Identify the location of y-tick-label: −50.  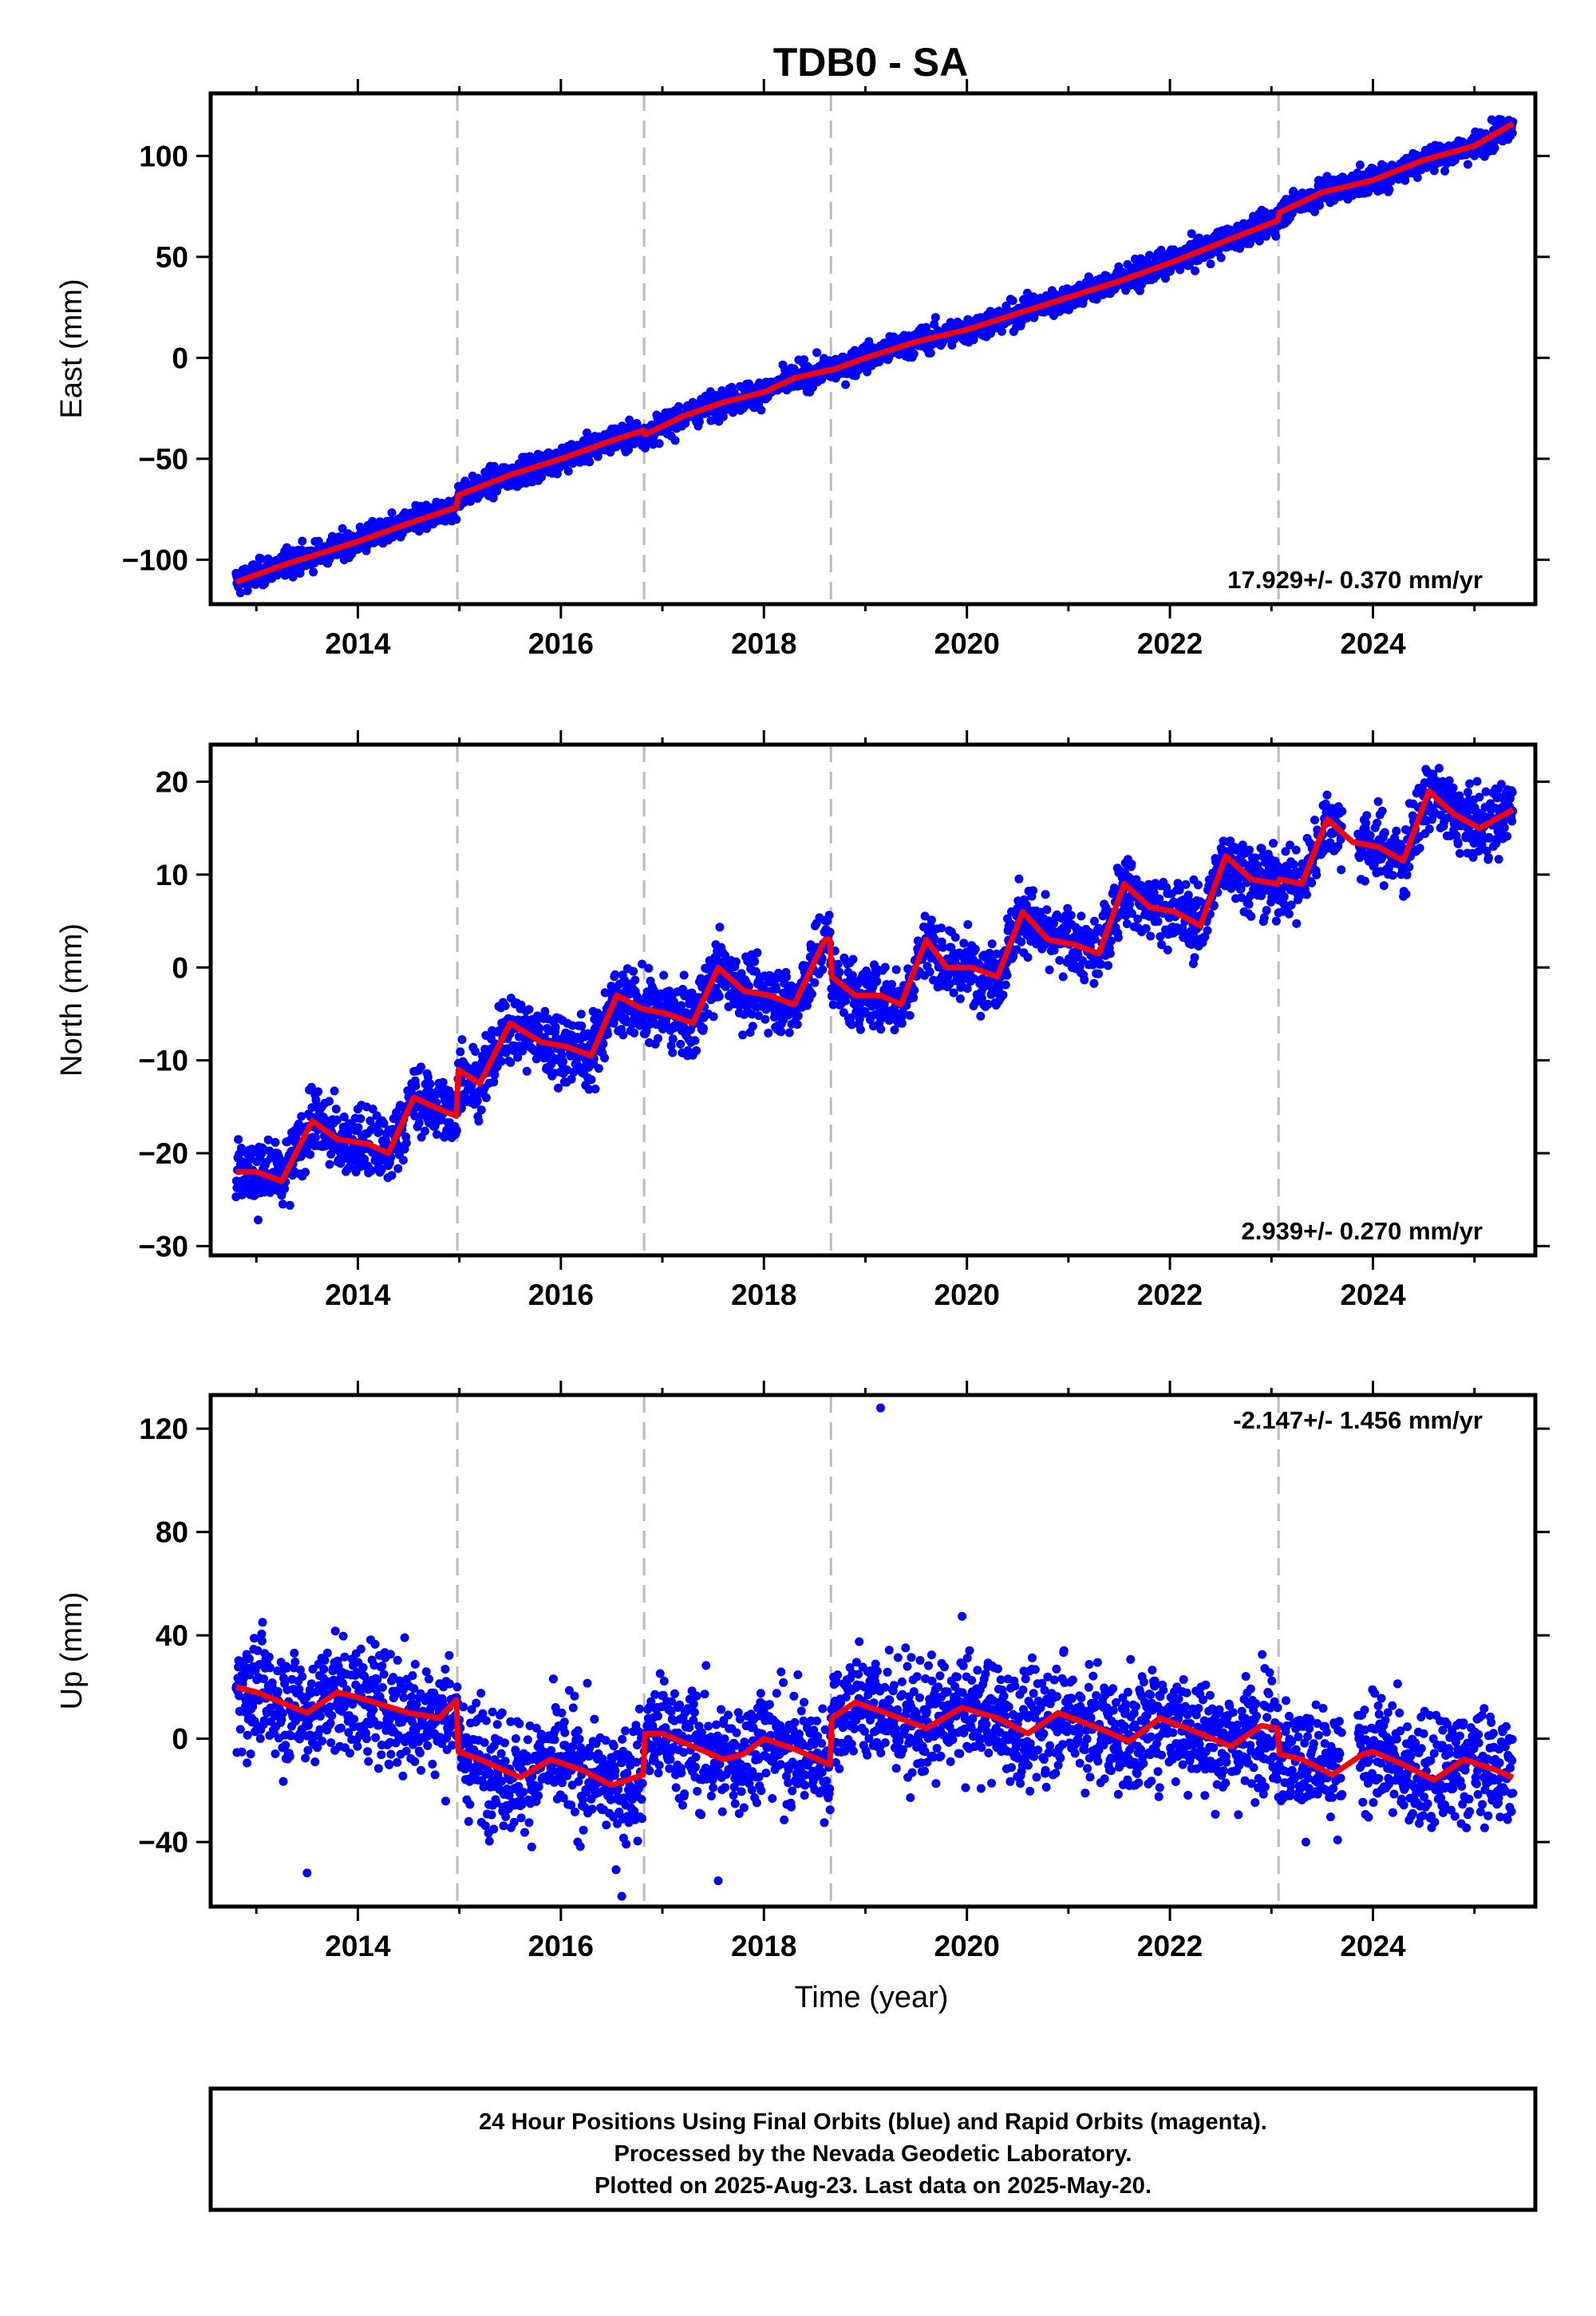
(163, 459).